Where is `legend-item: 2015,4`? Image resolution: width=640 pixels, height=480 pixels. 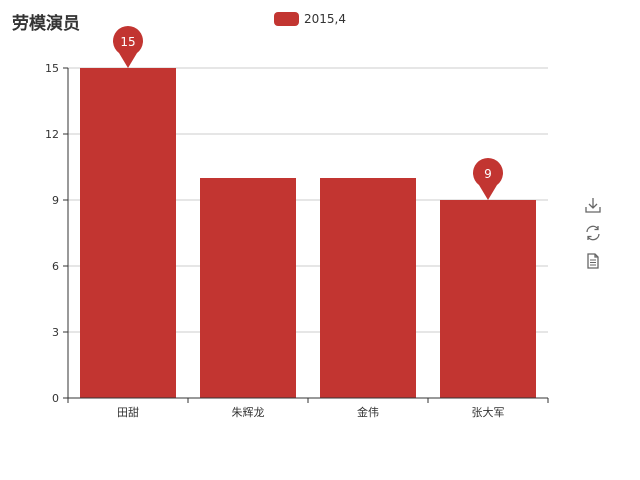 legend-item: 2015,4 is located at coordinates (310, 19).